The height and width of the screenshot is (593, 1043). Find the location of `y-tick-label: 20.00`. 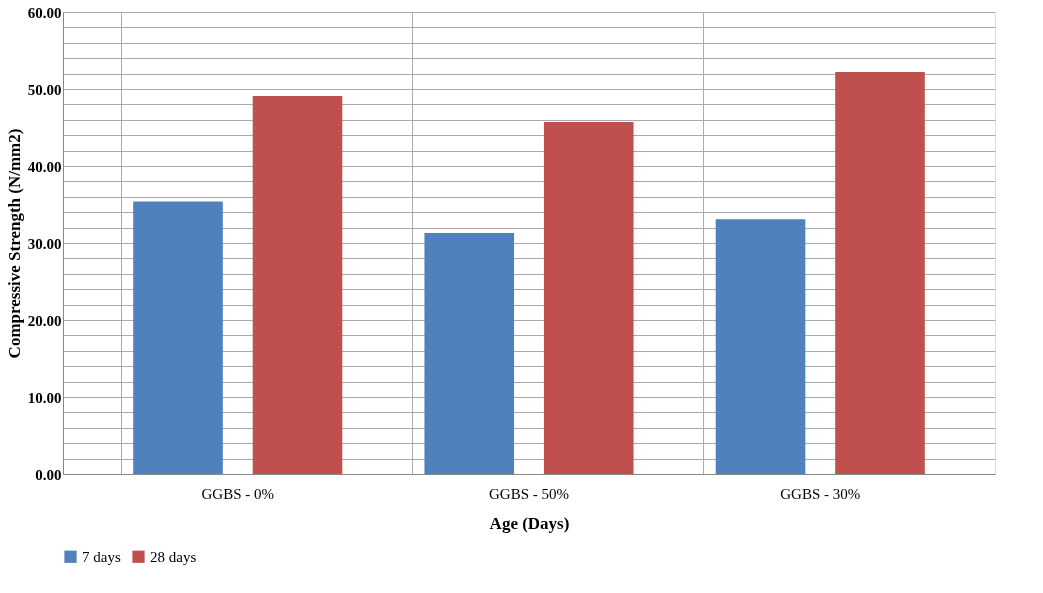

y-tick-label: 20.00 is located at coordinates (44, 320).